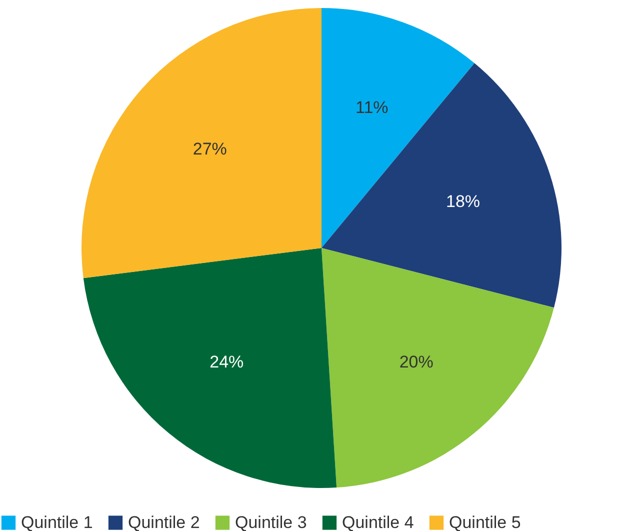 The height and width of the screenshot is (531, 643). I want to click on data-label: 20%, so click(416, 362).